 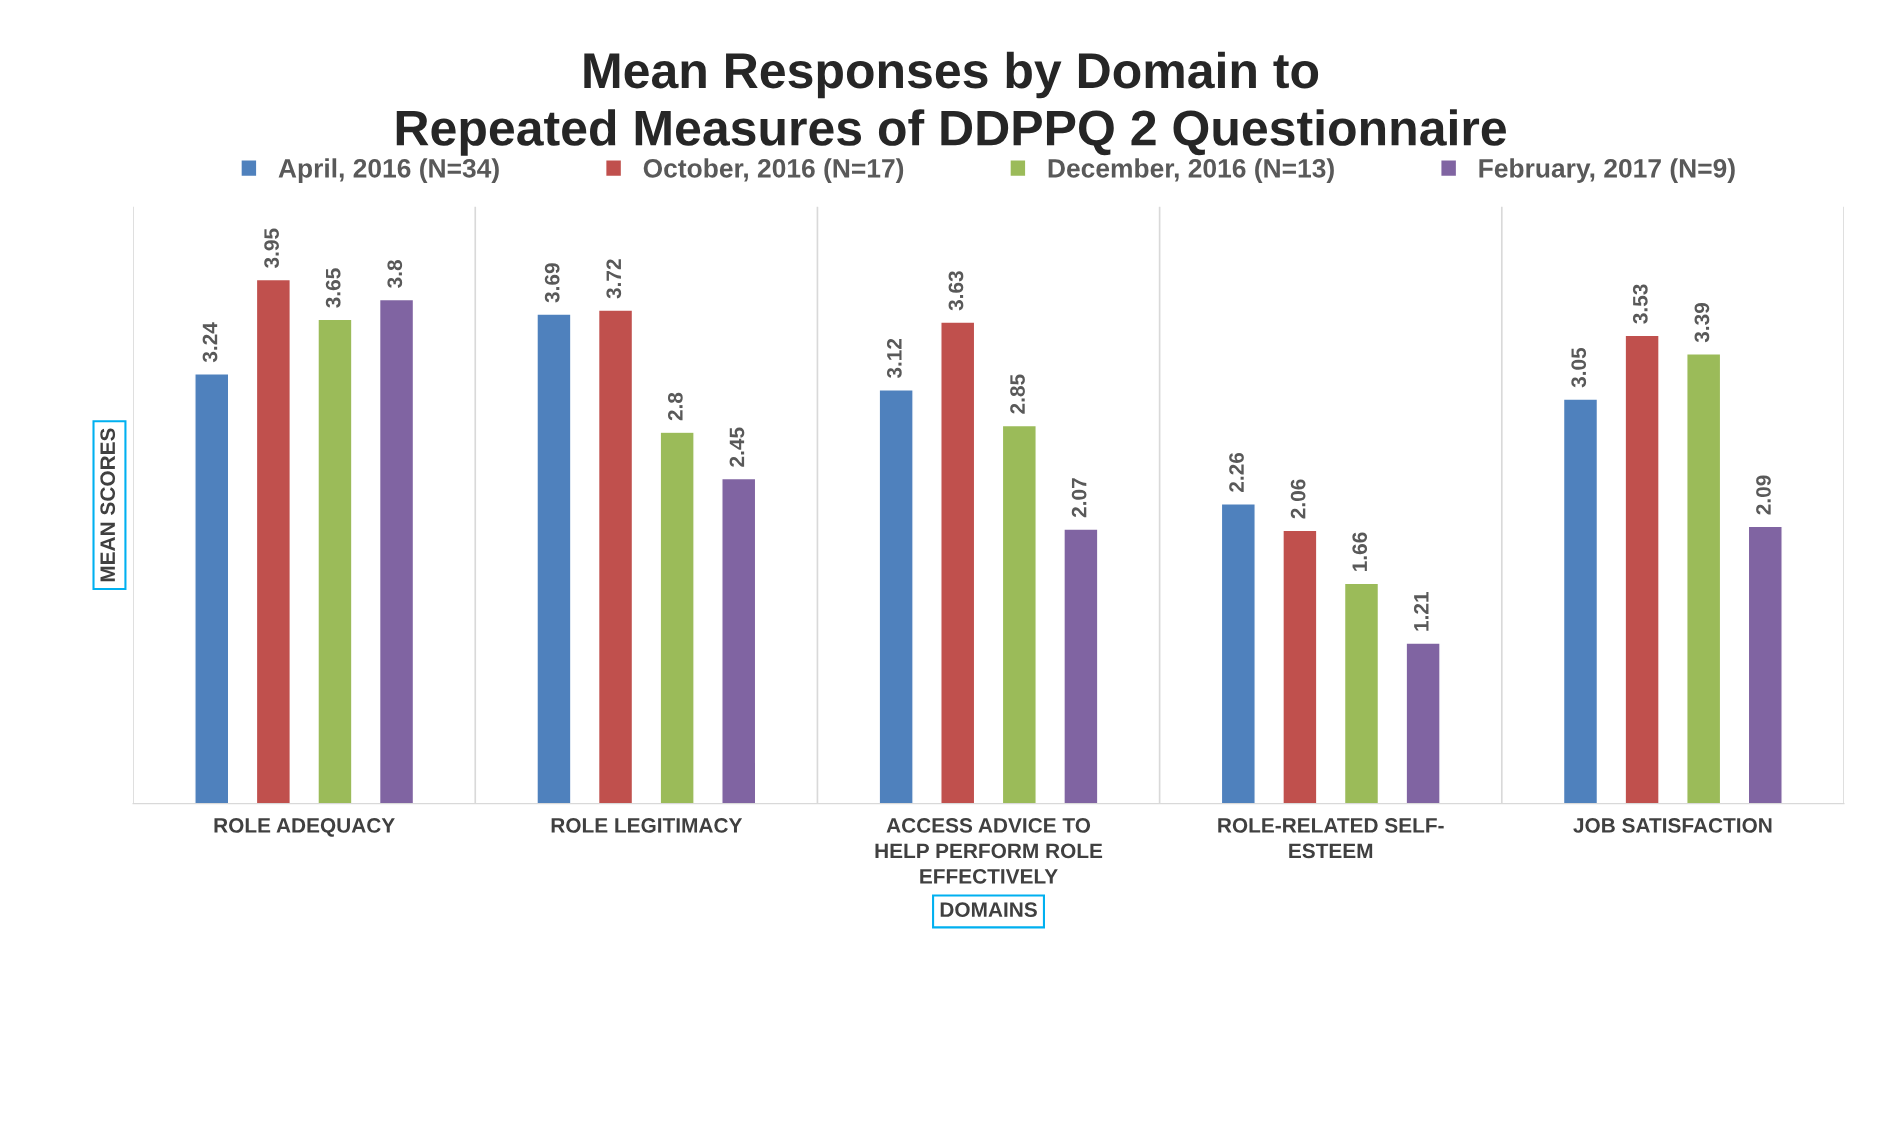 What do you see at coordinates (951, 103) in the screenshot?
I see `chart-title: Mean Responses by Domain to Repeated Measures of DDPPQ 2 Questionnaire` at bounding box center [951, 103].